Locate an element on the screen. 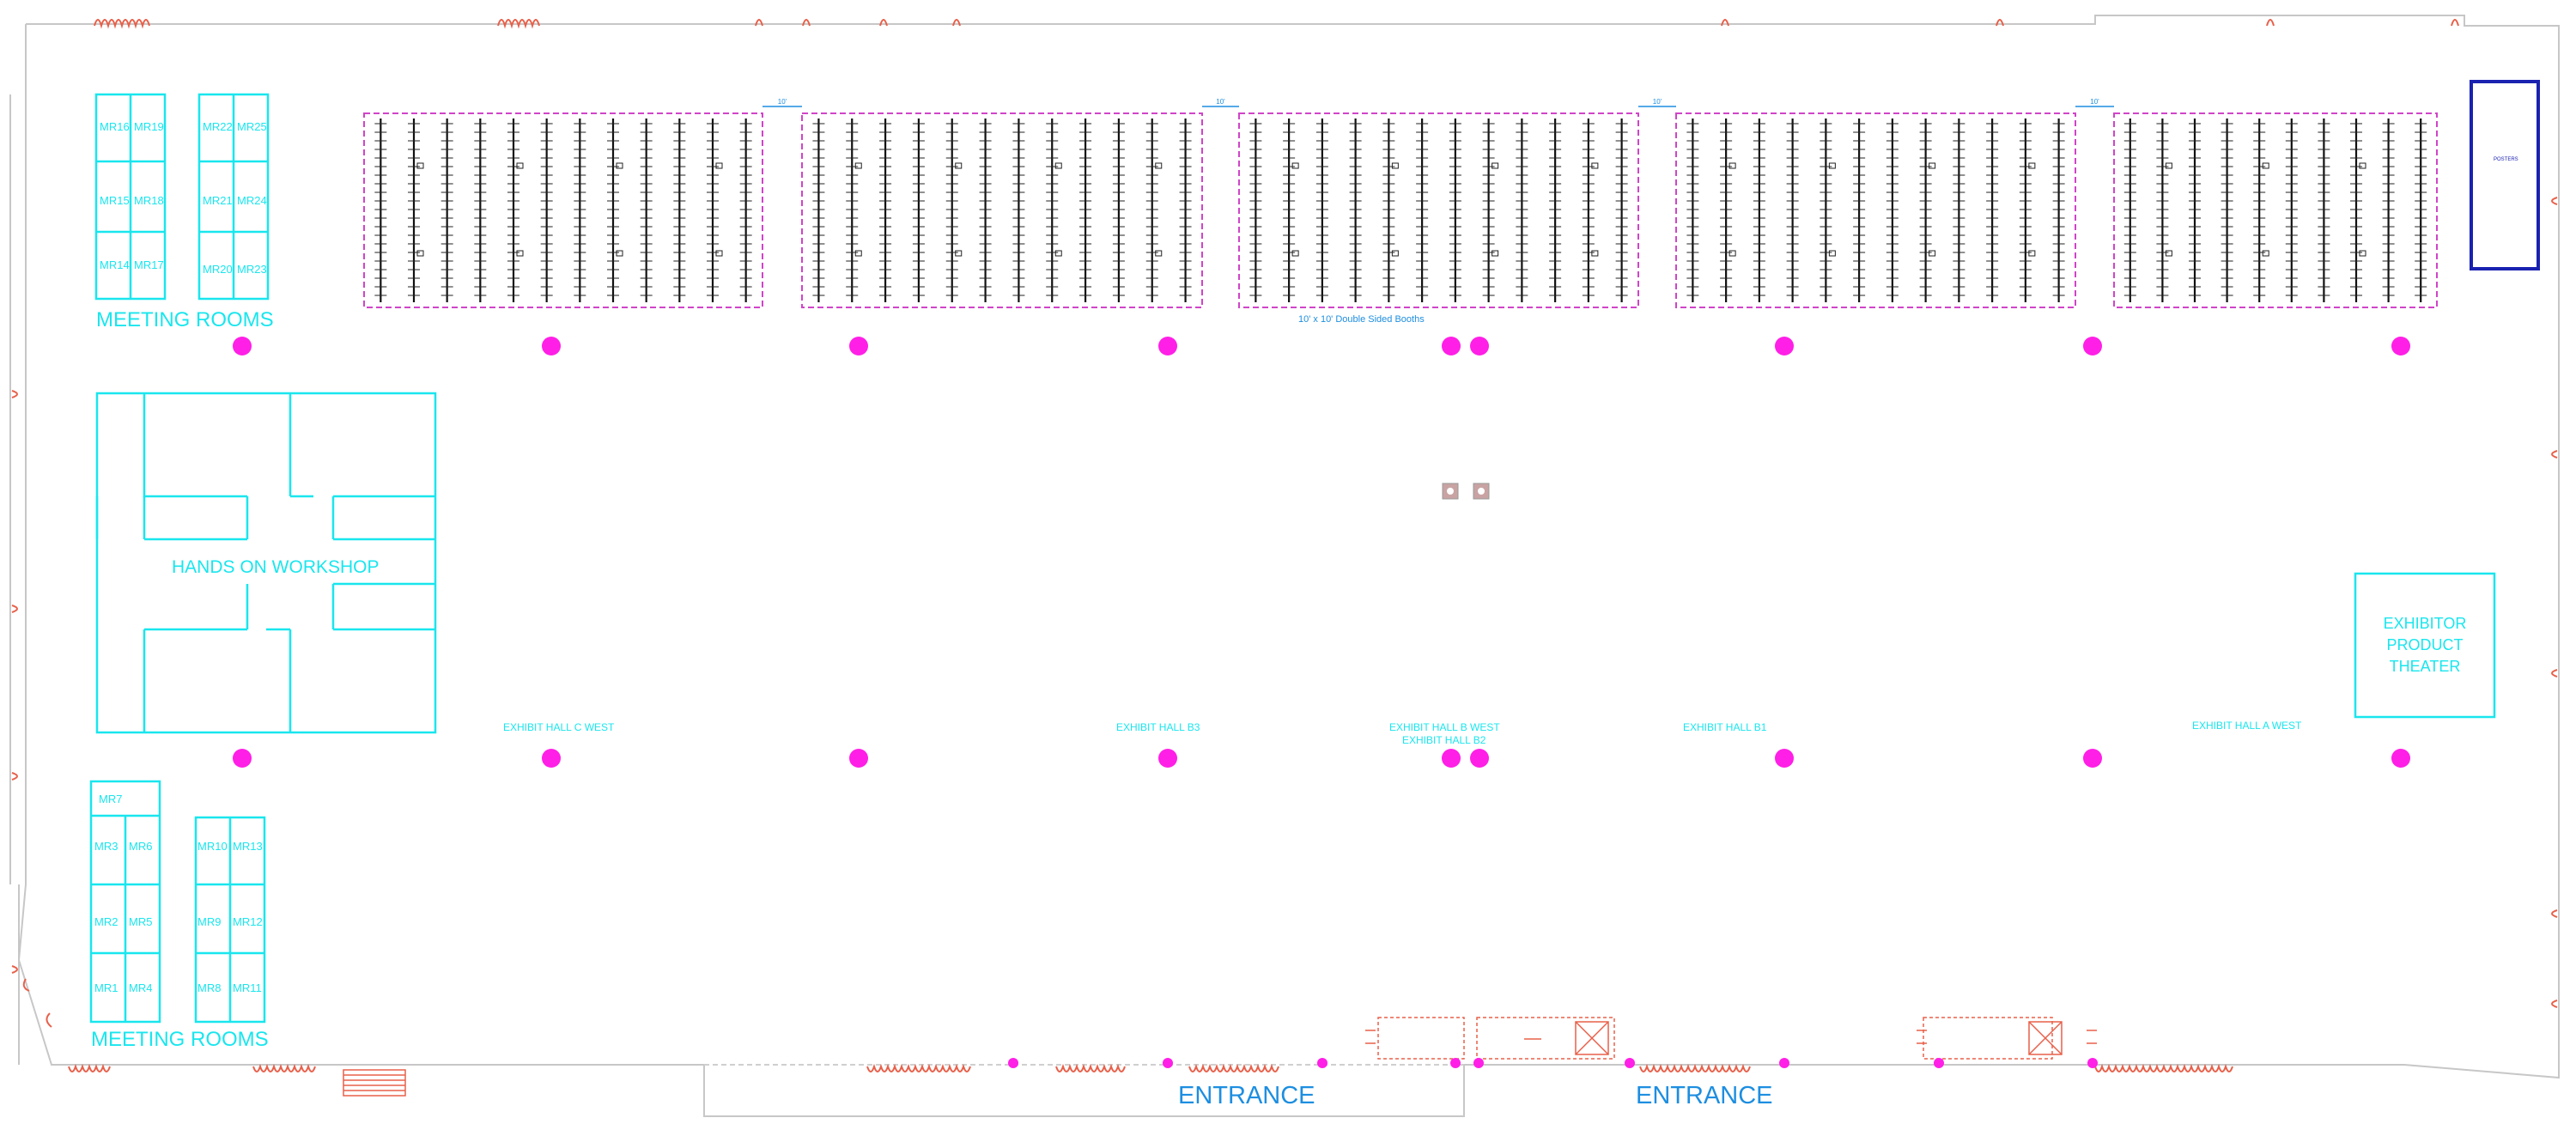  meeting-rooms-top is located at coordinates (182, 197).